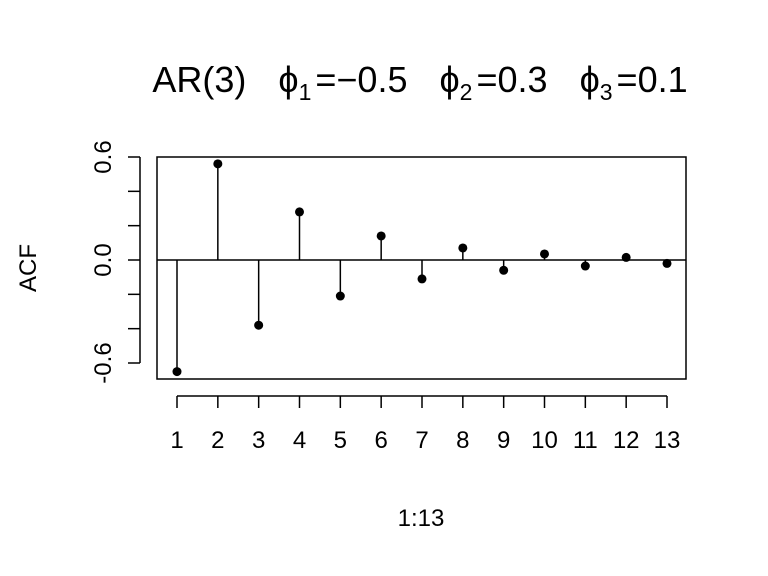  Describe the element at coordinates (663, 79) in the screenshot. I see `title-val-3: 0.1` at that location.